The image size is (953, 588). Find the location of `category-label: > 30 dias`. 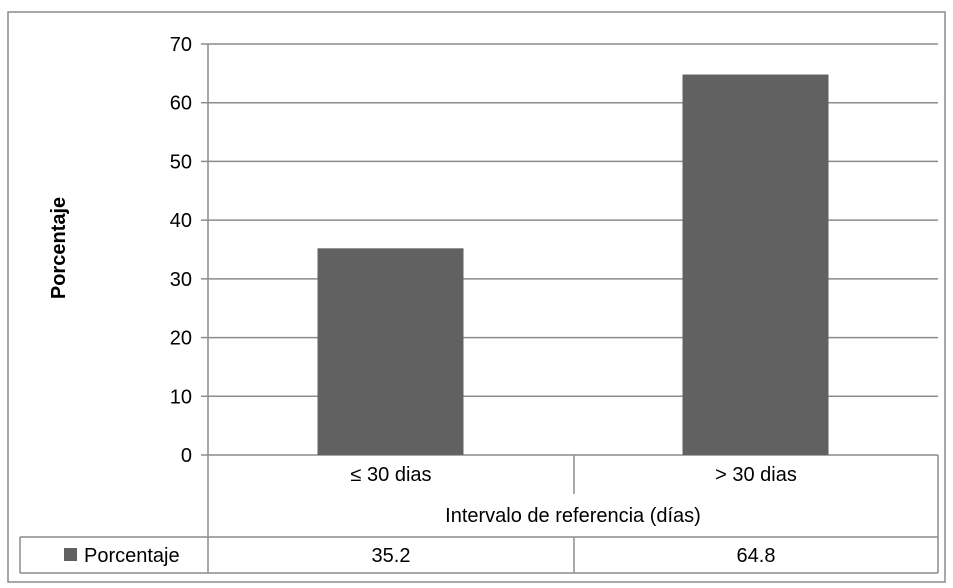

category-label: > 30 dias is located at coordinates (756, 475).